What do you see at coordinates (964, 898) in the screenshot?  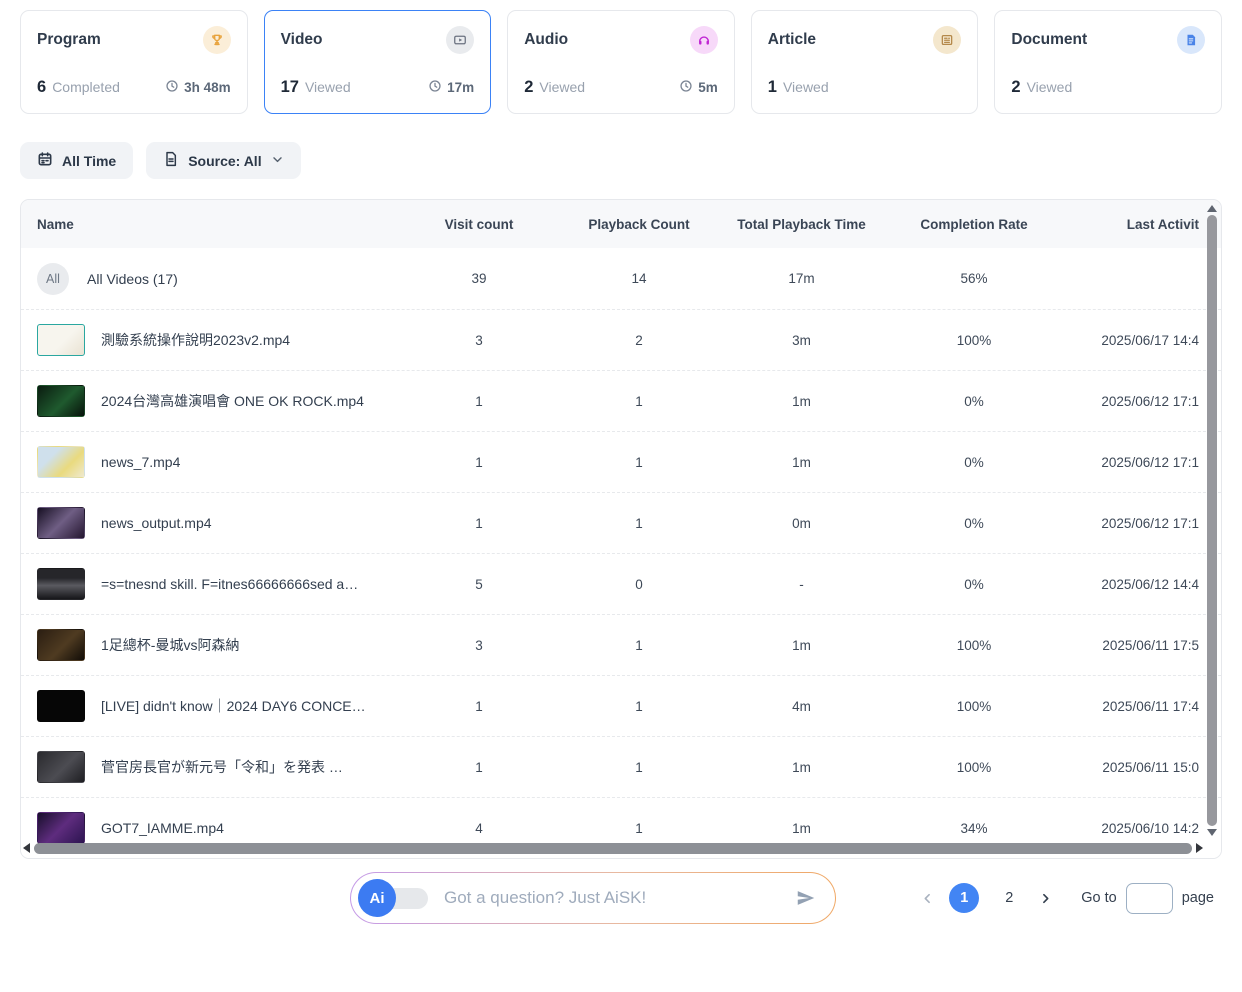 I see `page-button-1: 1` at bounding box center [964, 898].